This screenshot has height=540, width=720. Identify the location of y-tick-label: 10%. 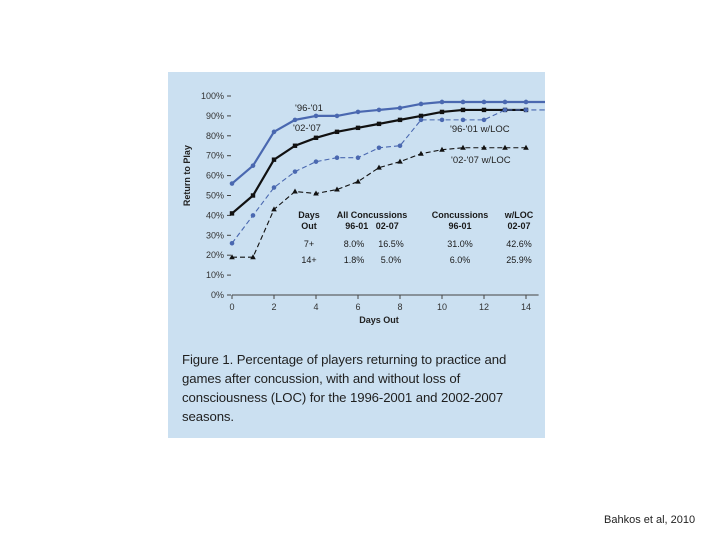
(215, 275).